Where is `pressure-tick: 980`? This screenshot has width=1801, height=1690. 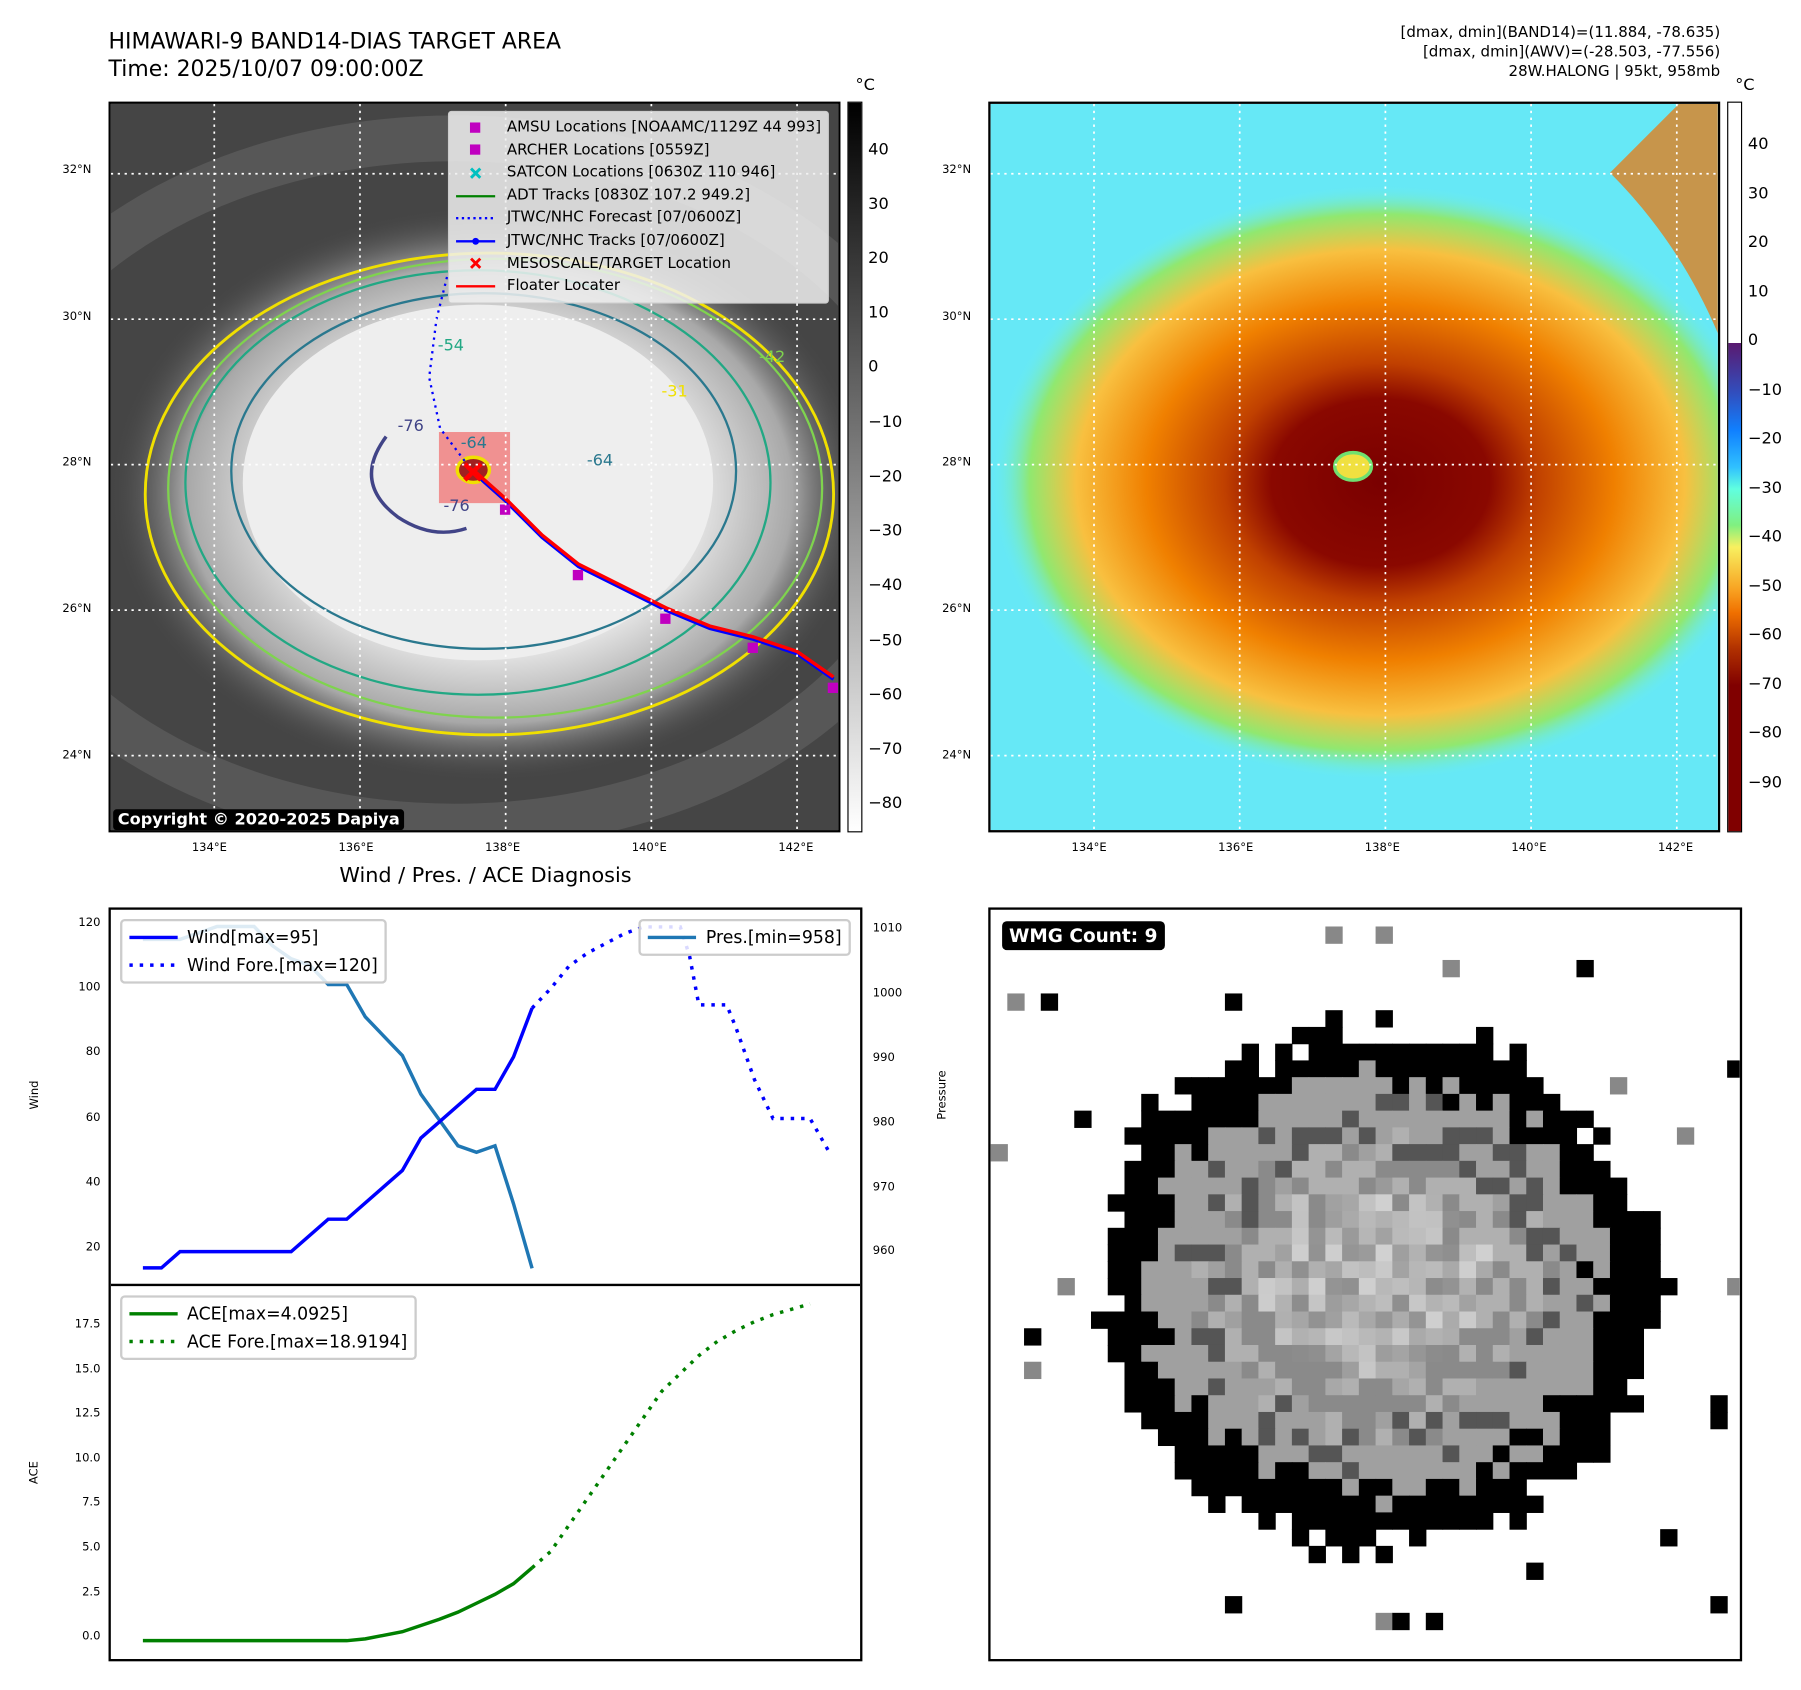
pressure-tick: 980 is located at coordinates (883, 1122).